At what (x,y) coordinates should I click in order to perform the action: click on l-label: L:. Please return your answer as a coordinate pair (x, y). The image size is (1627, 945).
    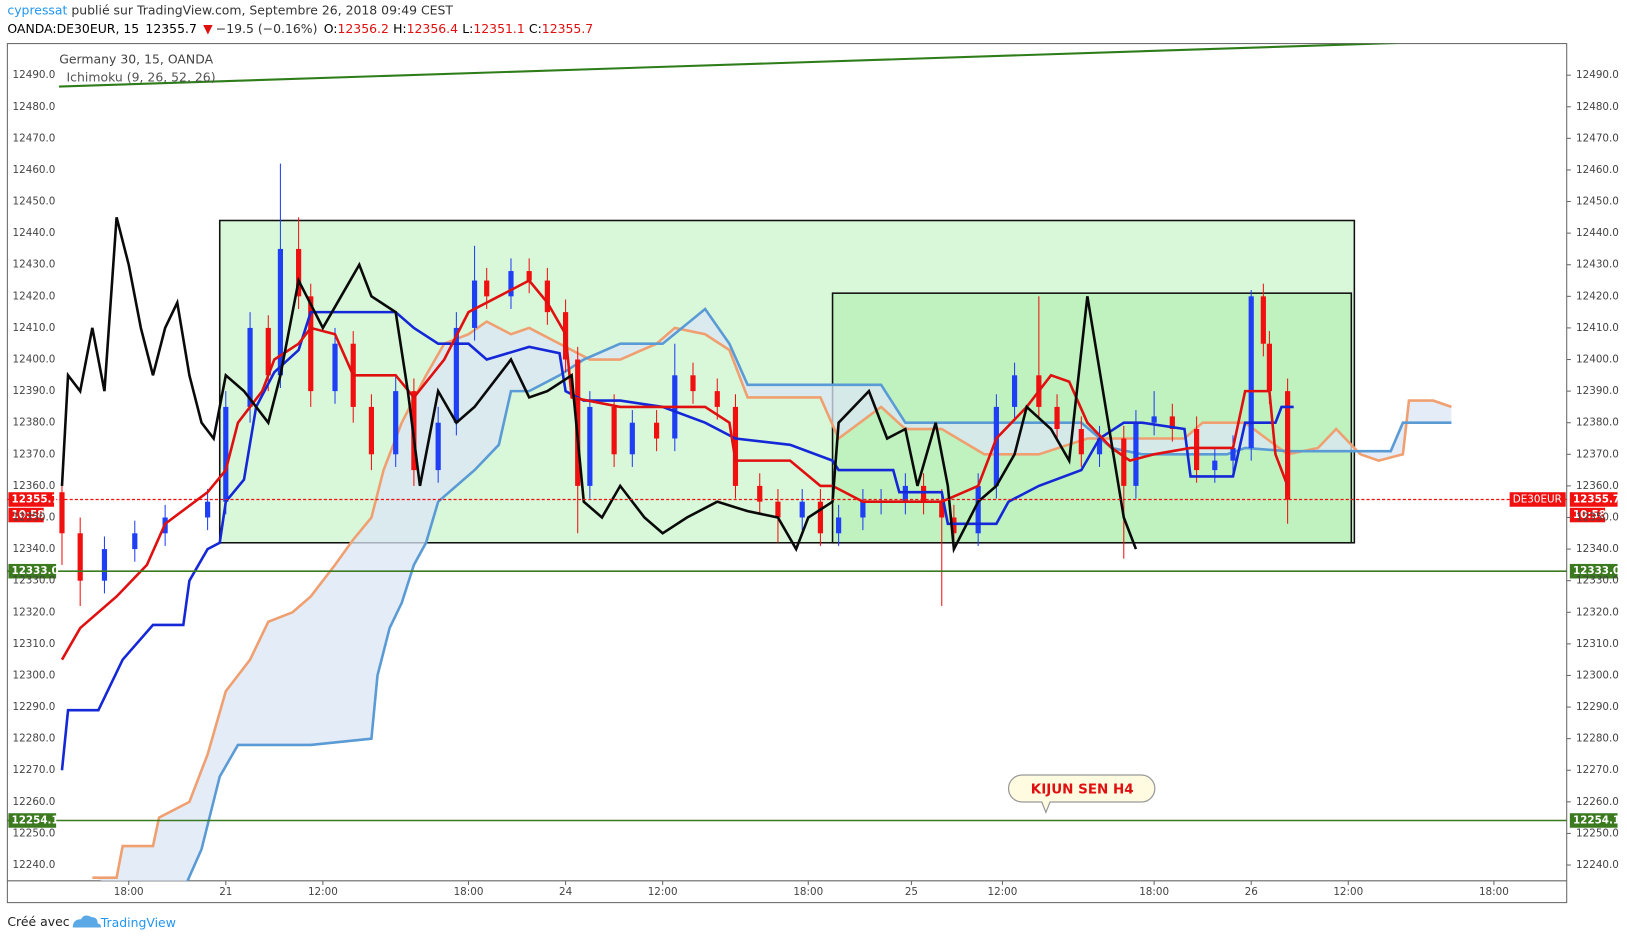
    Looking at the image, I should click on (467, 28).